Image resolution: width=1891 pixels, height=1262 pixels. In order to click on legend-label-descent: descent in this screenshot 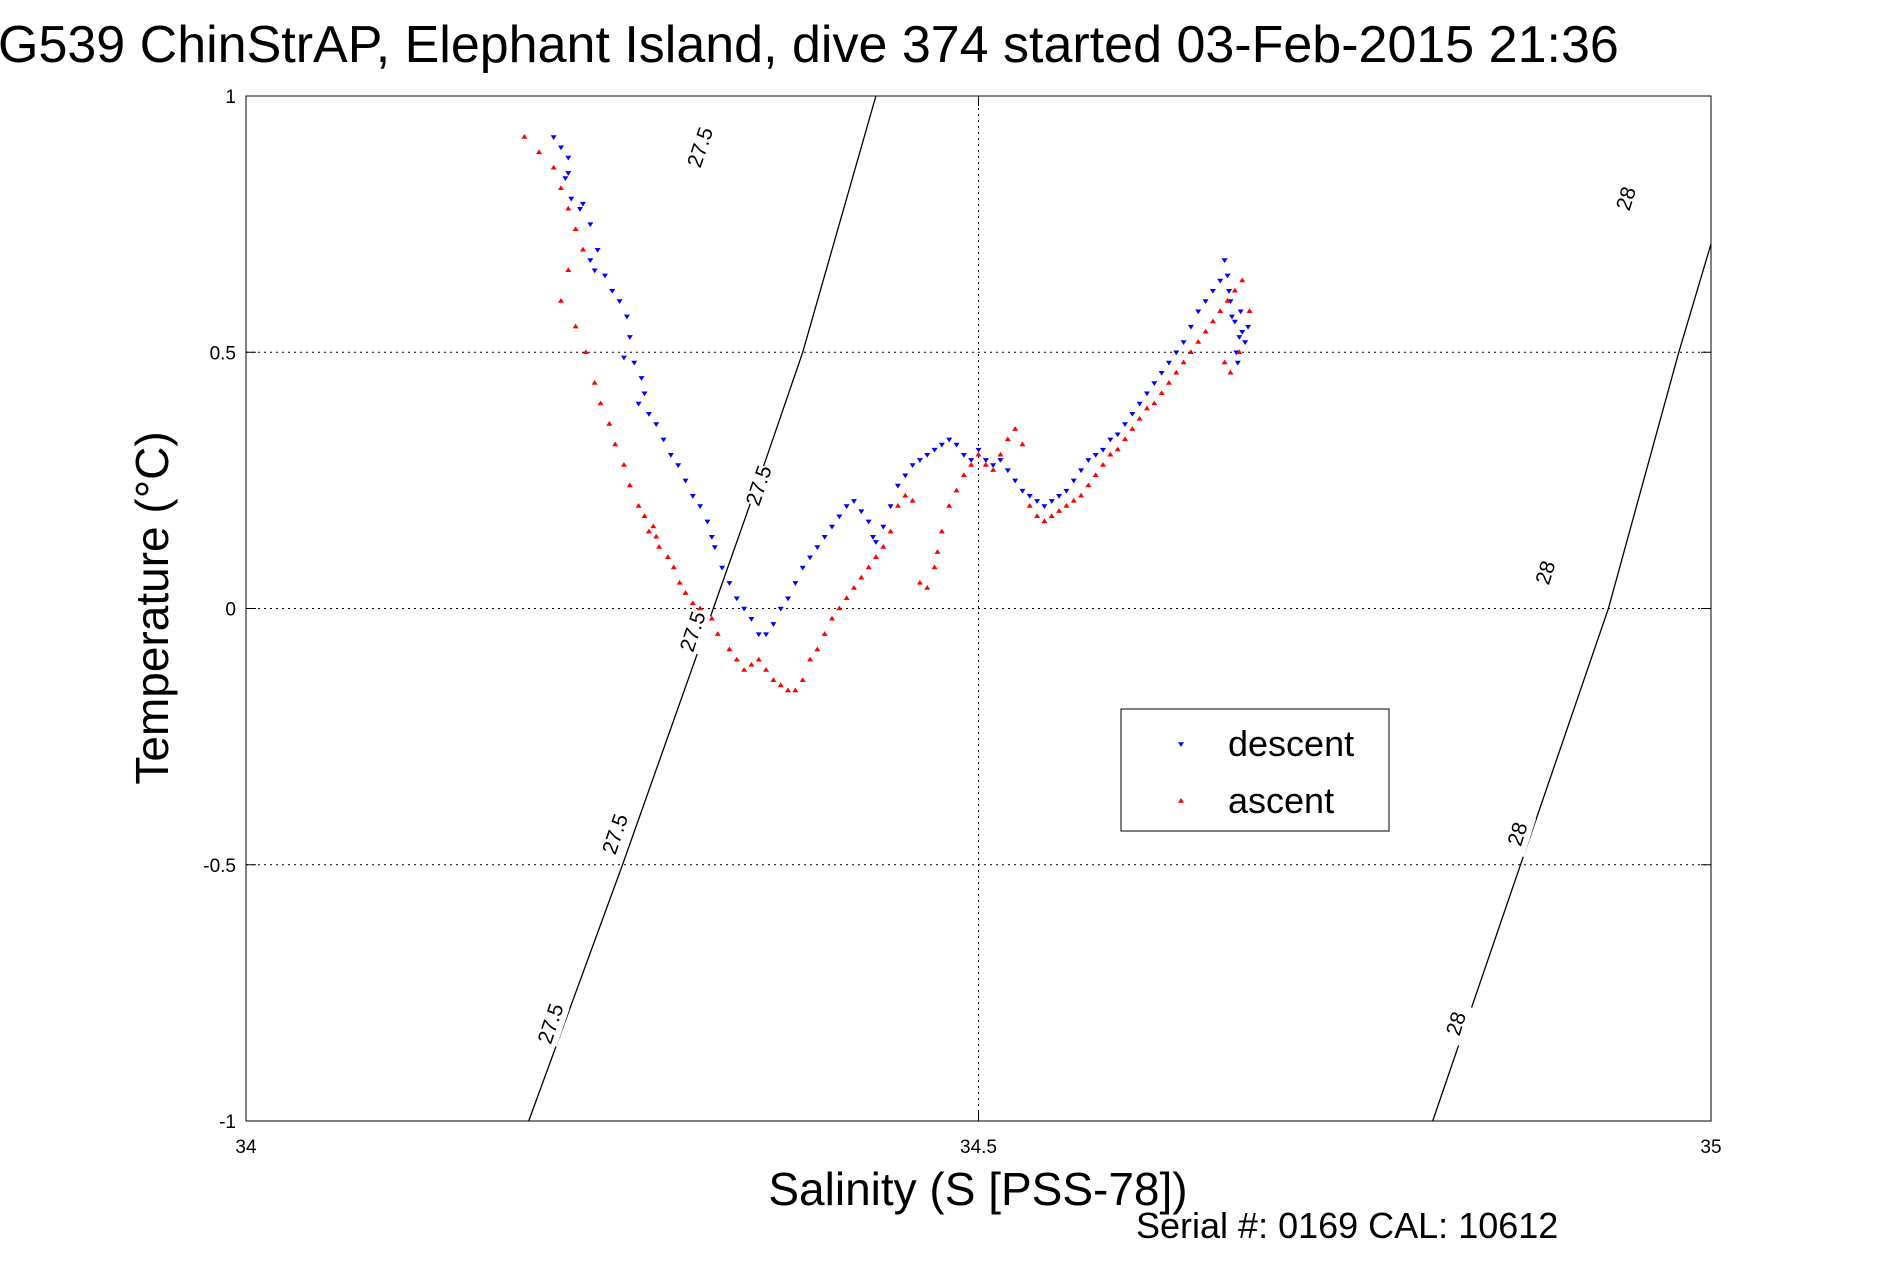, I will do `click(1291, 743)`.